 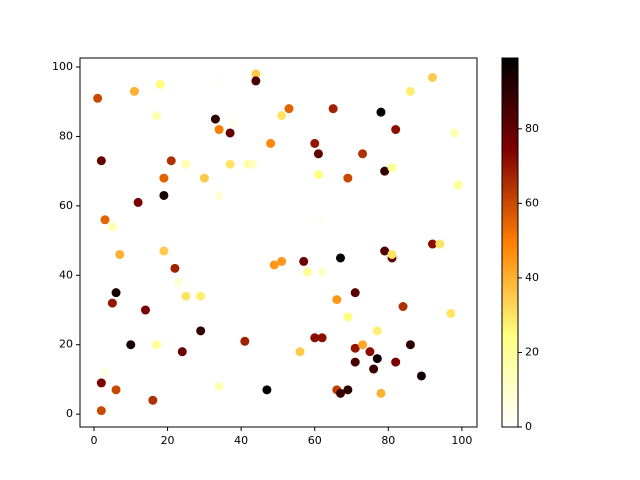 I want to click on y-tick-label: 40, so click(x=66, y=274).